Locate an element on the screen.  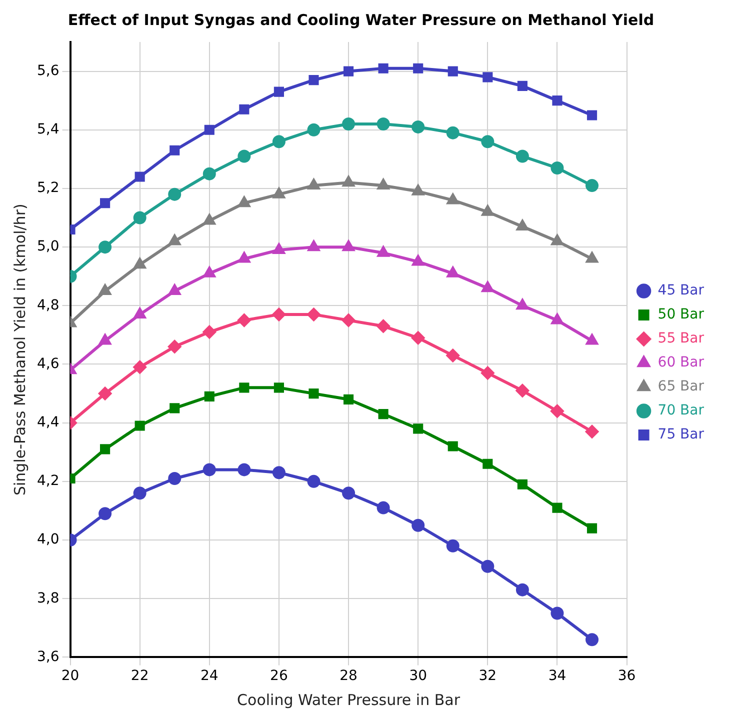
x-tick-label: 26 is located at coordinates (279, 676).